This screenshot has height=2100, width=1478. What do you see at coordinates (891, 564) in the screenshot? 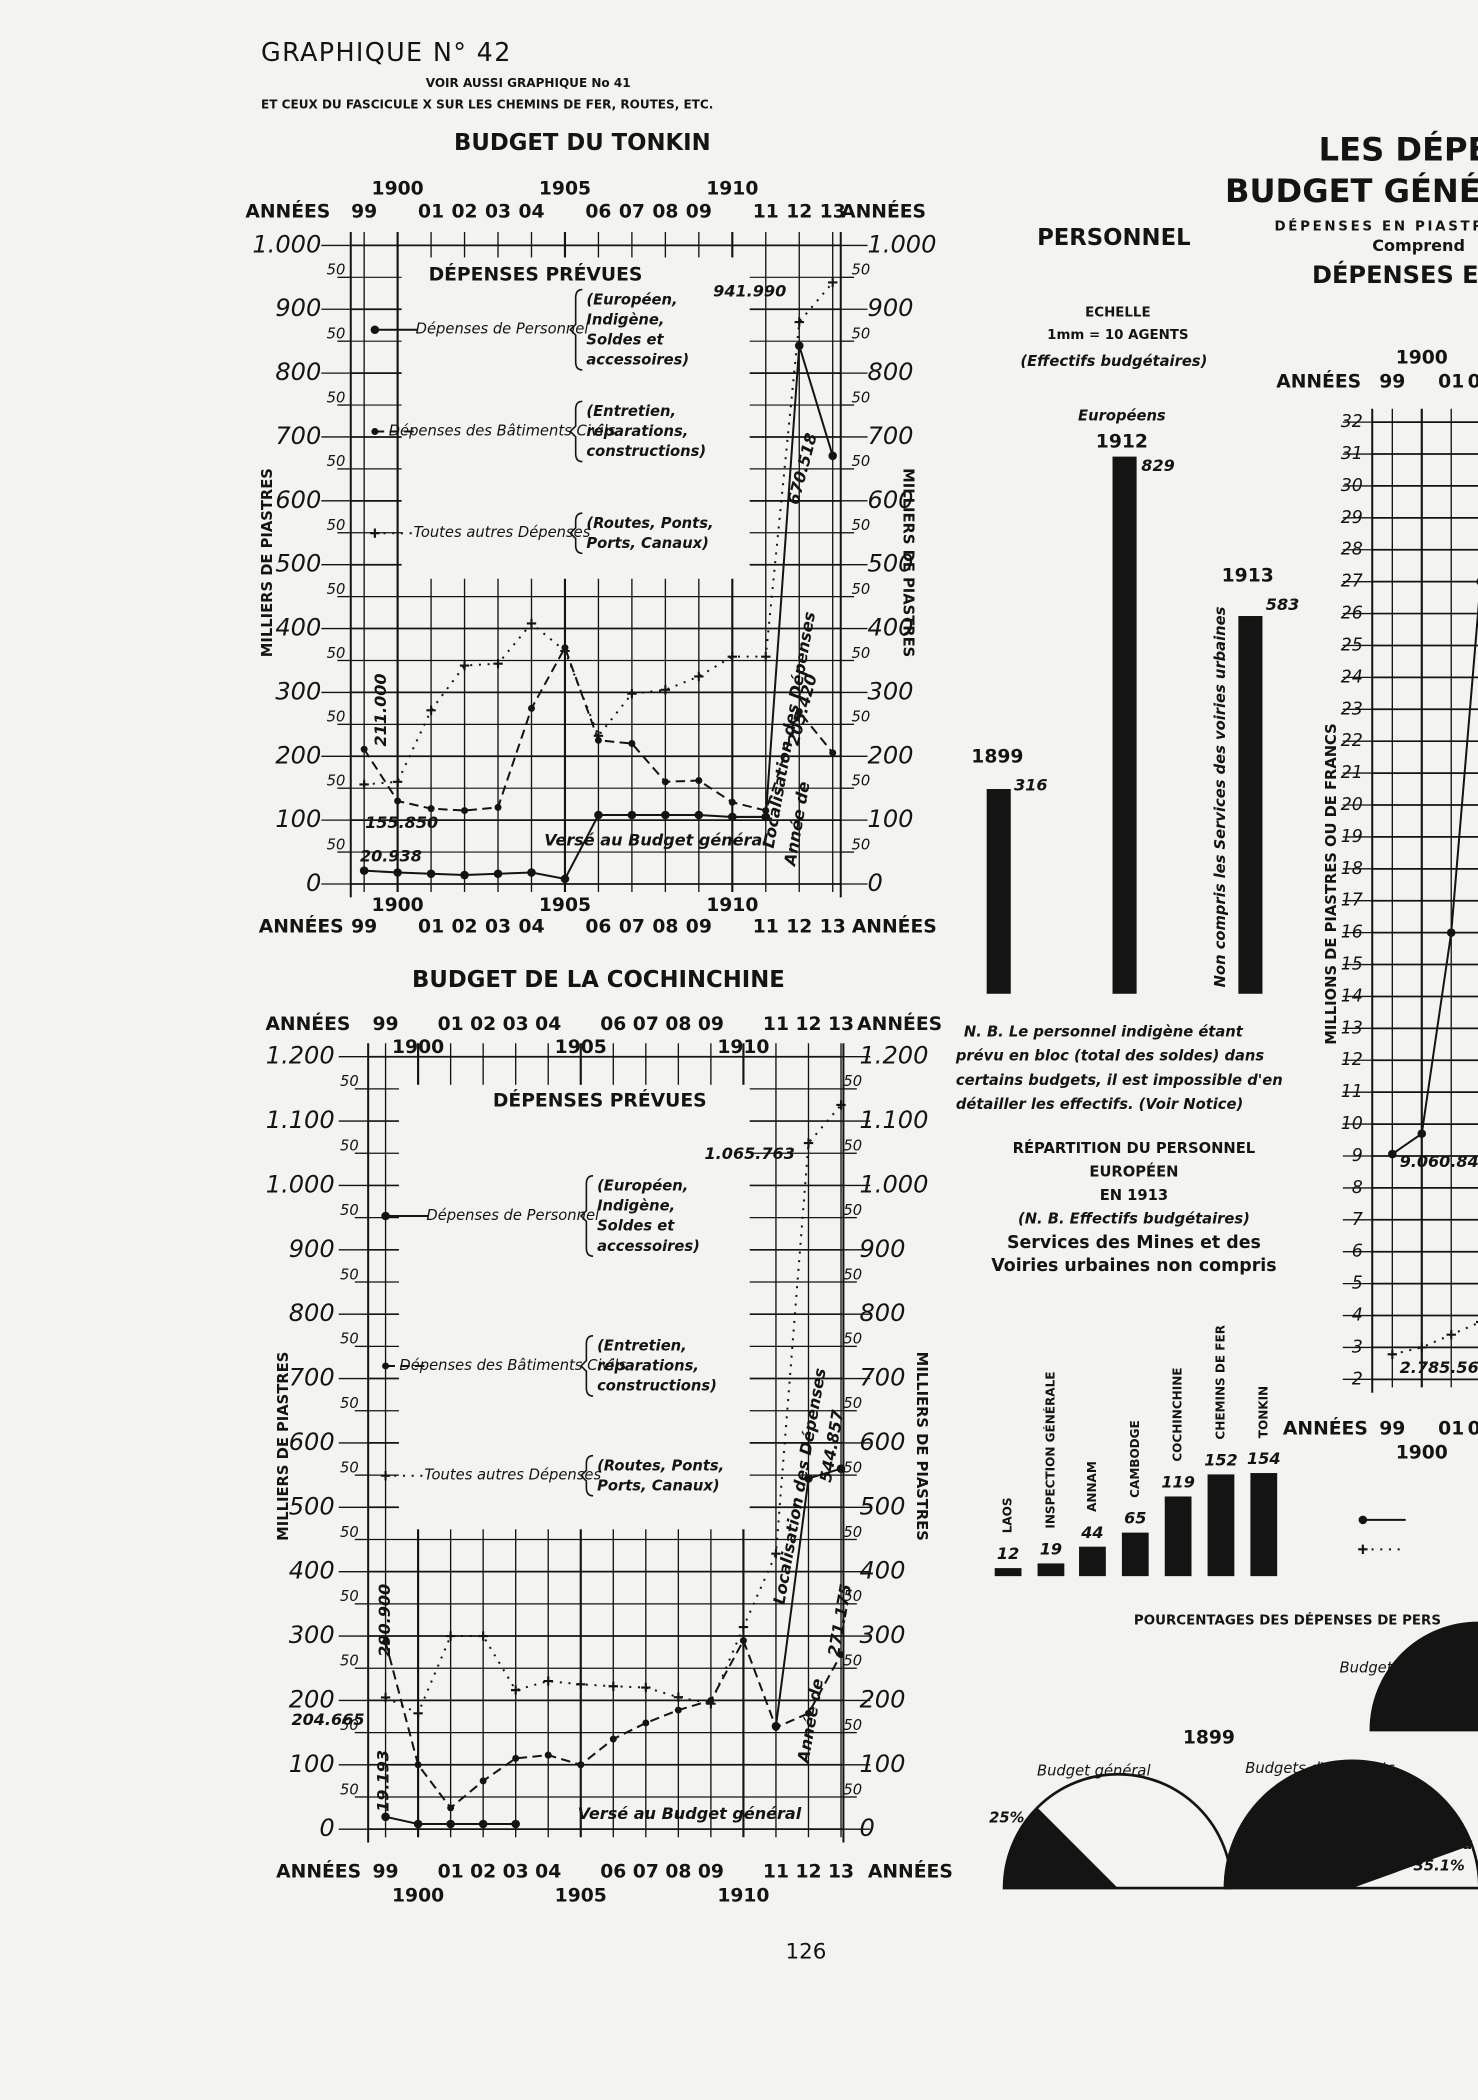
I see `y-tick-label: 500` at bounding box center [891, 564].